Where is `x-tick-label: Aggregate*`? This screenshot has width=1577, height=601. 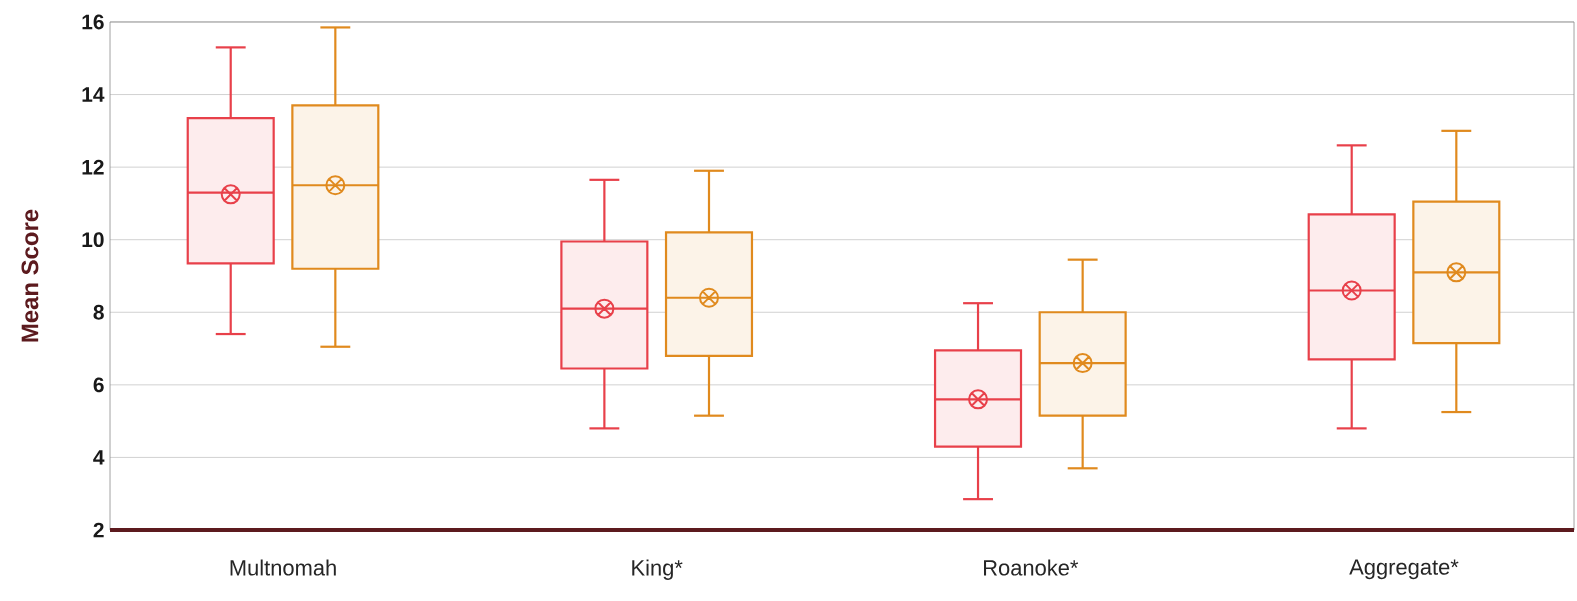
x-tick-label: Aggregate* is located at coordinates (1404, 569).